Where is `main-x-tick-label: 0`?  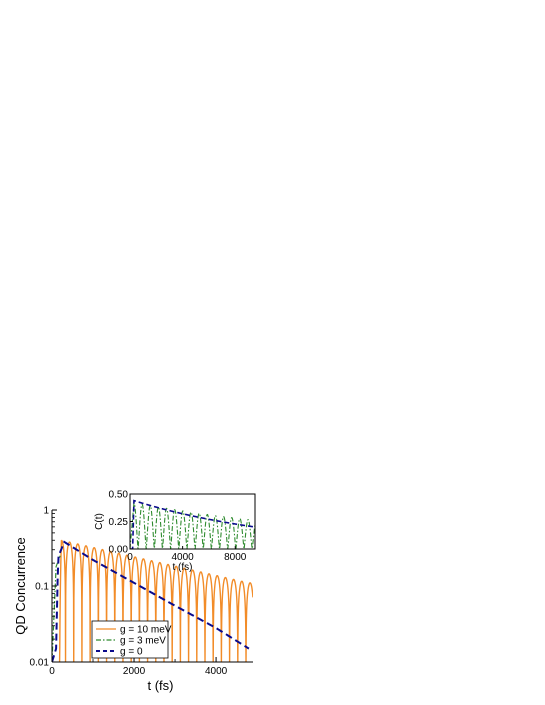
main-x-tick-label: 0 is located at coordinates (52, 671).